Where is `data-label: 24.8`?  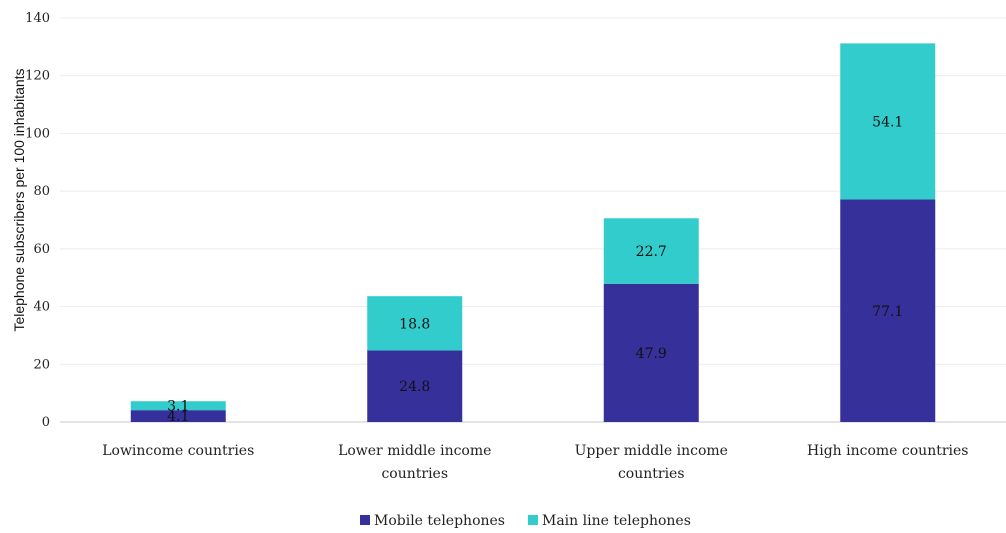 data-label: 24.8 is located at coordinates (414, 387).